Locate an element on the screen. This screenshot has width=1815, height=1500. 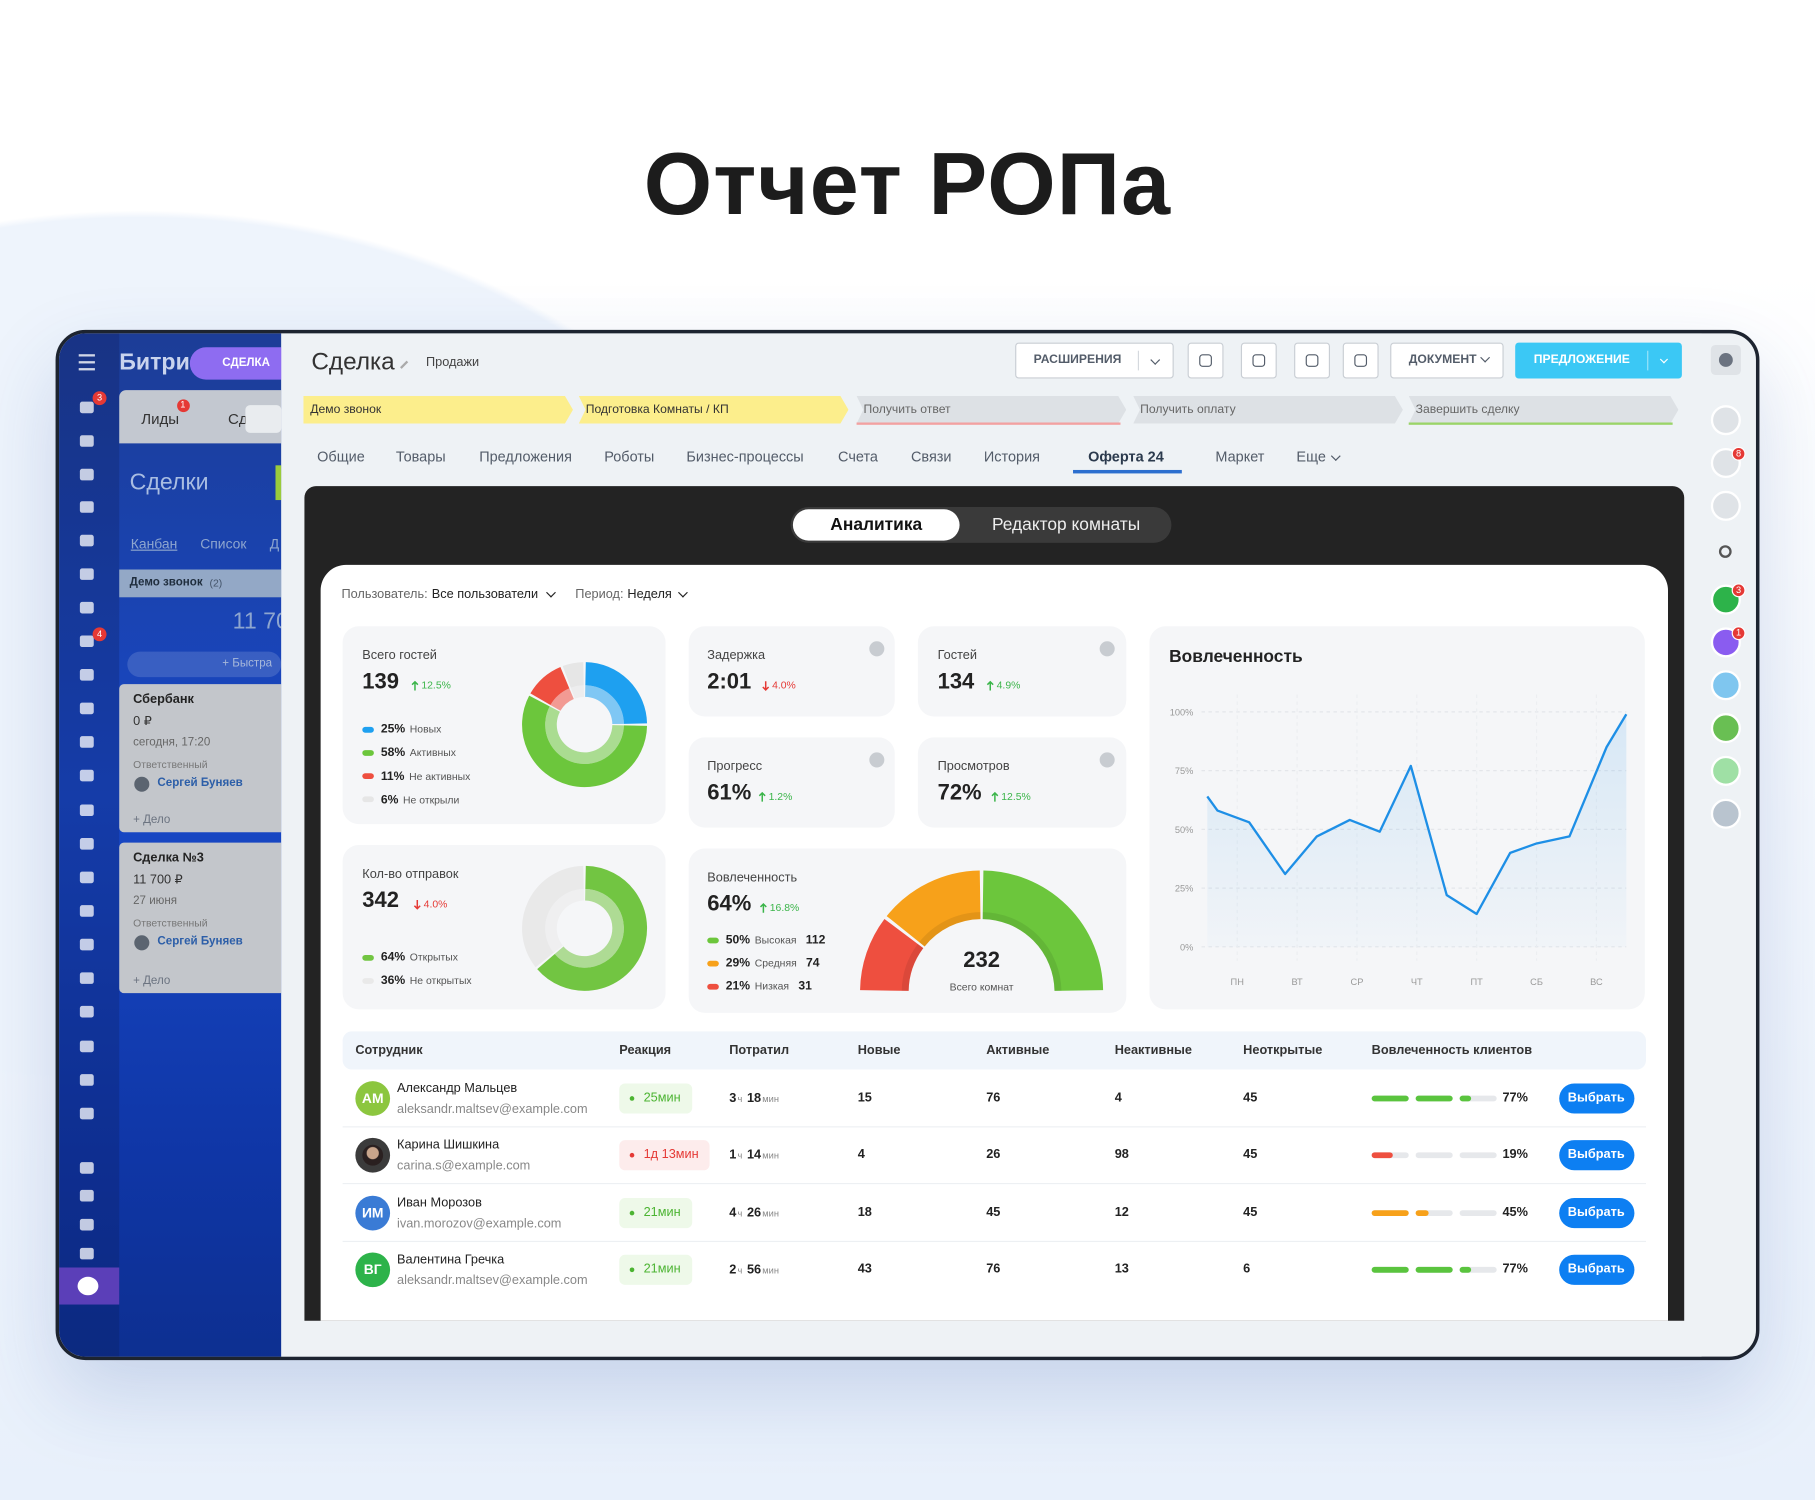
rail-badge is located at coordinates (1738, 453).